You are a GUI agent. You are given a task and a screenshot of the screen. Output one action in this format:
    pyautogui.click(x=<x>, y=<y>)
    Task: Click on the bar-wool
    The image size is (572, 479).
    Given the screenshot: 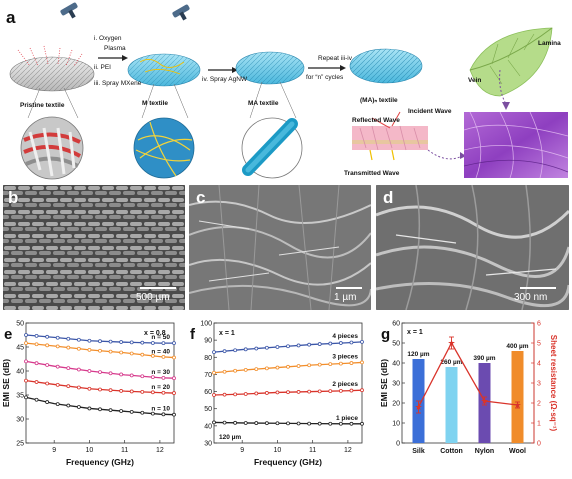 What is the action you would take?
    pyautogui.click(x=517, y=397)
    